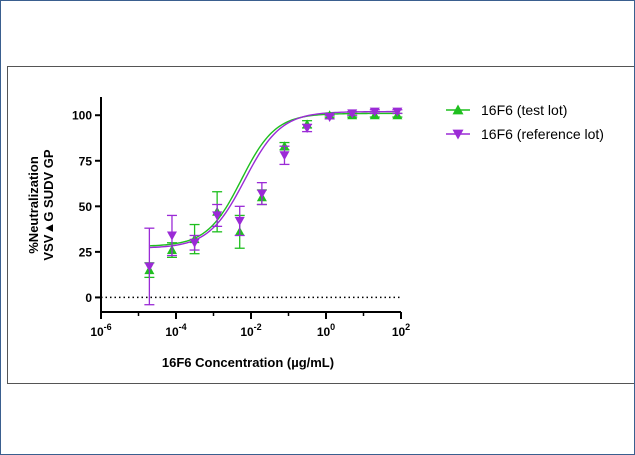 The height and width of the screenshot is (455, 635). I want to click on y-tick-label: 25, so click(86, 252).